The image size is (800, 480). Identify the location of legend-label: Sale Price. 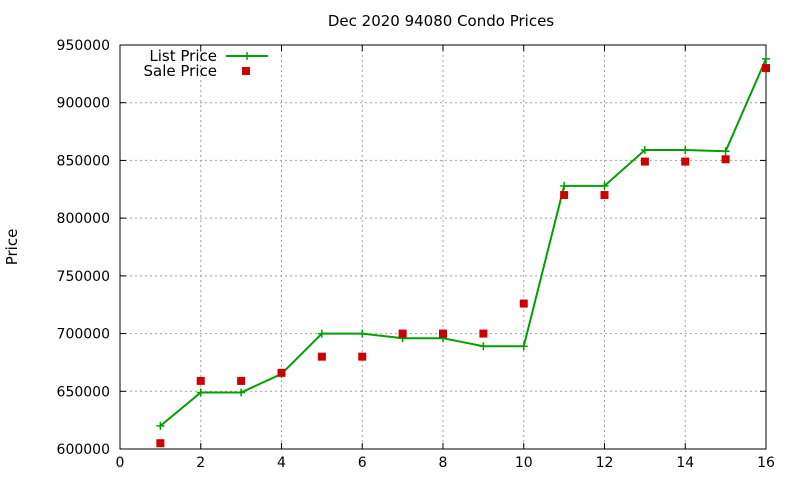
(180, 71).